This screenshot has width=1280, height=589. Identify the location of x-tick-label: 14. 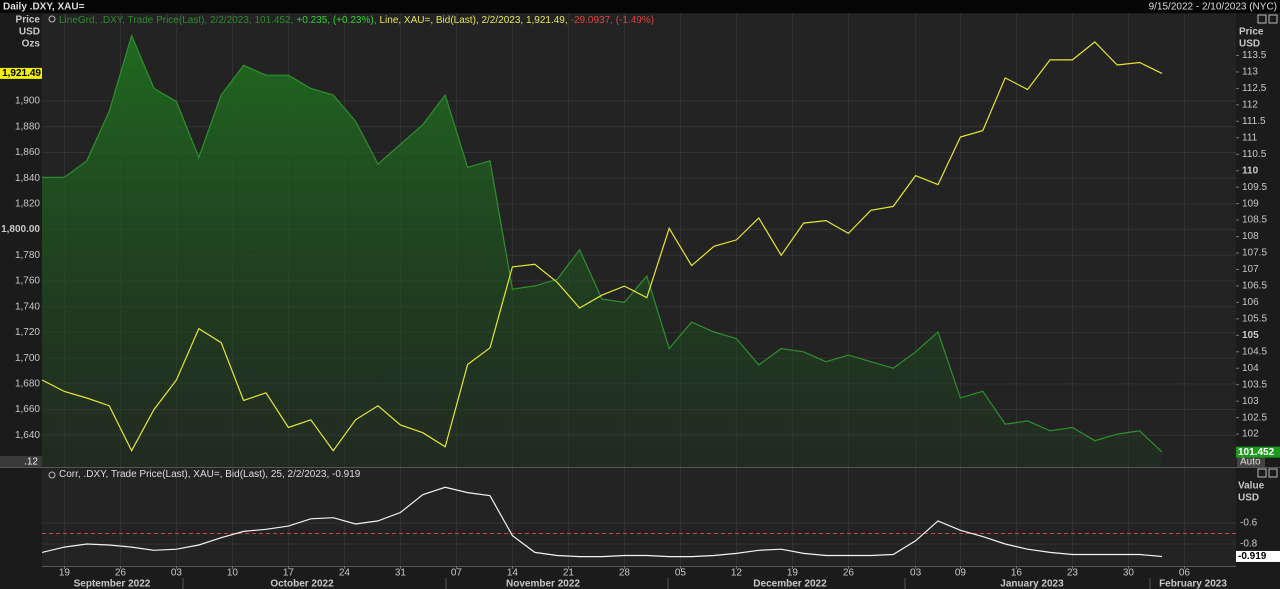
(513, 573).